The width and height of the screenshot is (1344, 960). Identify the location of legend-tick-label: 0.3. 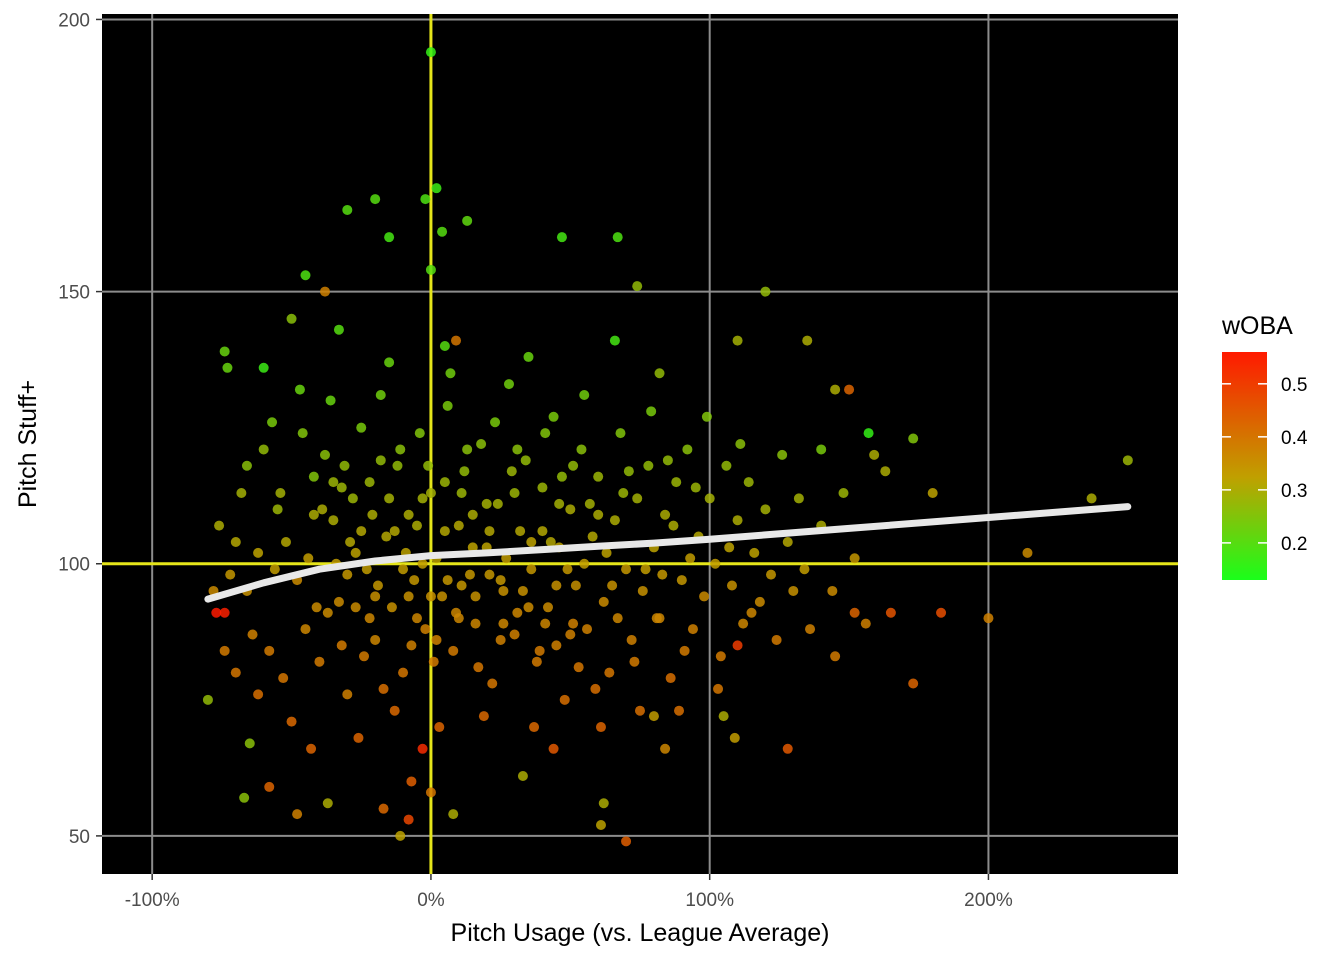
(1294, 491).